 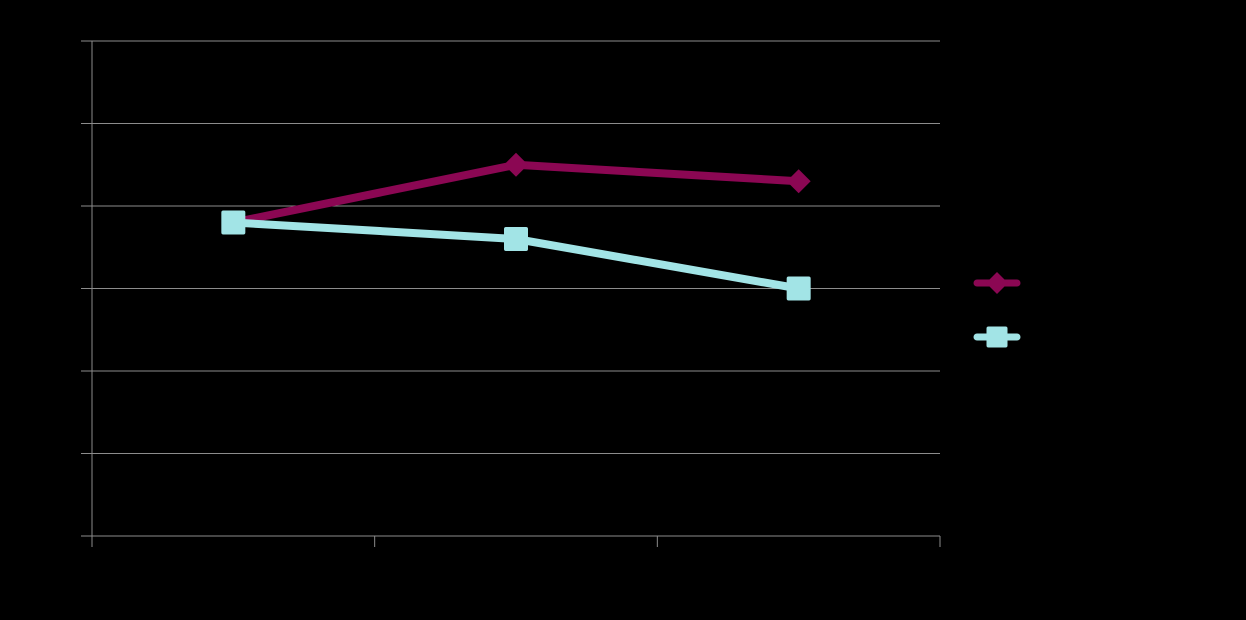 What do you see at coordinates (997, 310) in the screenshot?
I see `legend` at bounding box center [997, 310].